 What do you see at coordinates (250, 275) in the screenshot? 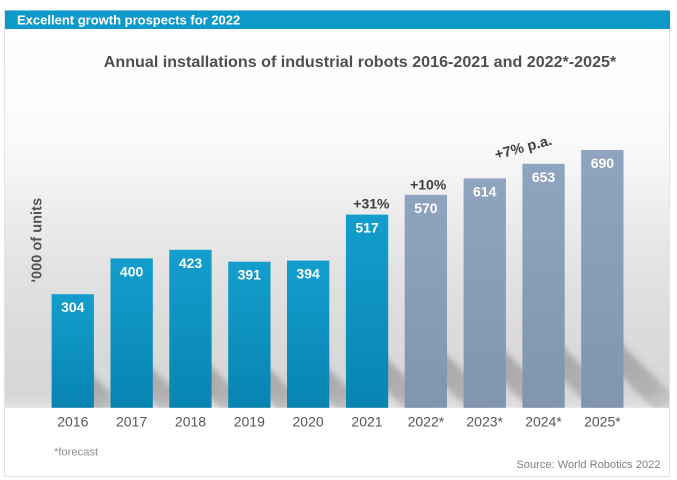
I see `svg-text: 391` at bounding box center [250, 275].